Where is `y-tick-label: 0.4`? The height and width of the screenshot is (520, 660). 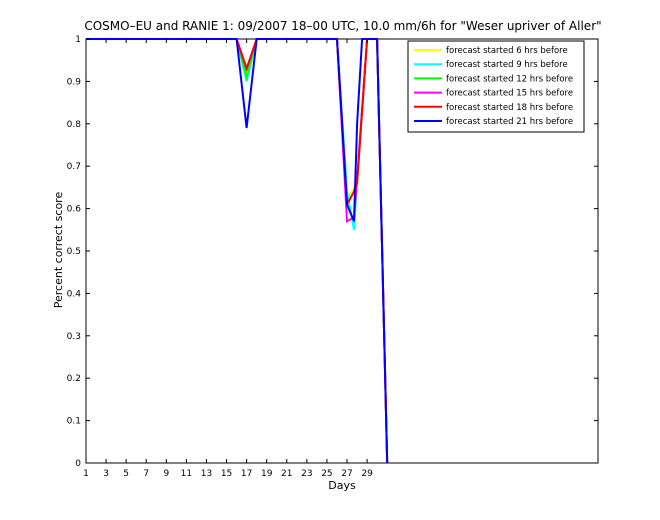 y-tick-label: 0.4 is located at coordinates (74, 294).